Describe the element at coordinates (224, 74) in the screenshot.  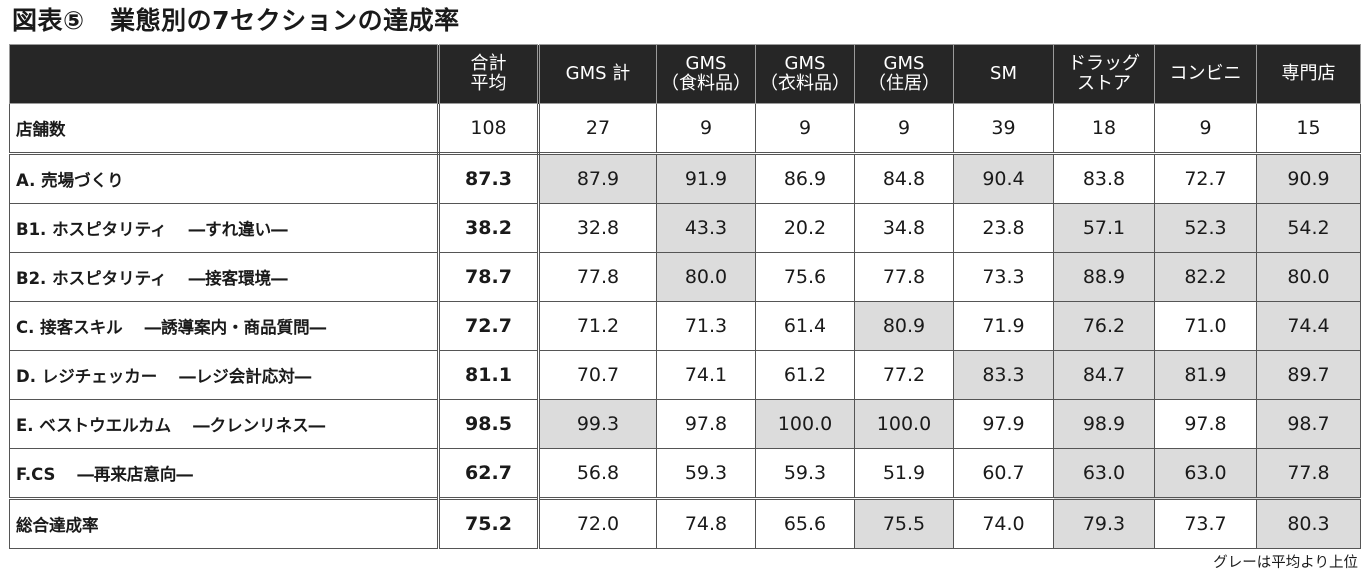
I see `header-corner-cell` at that location.